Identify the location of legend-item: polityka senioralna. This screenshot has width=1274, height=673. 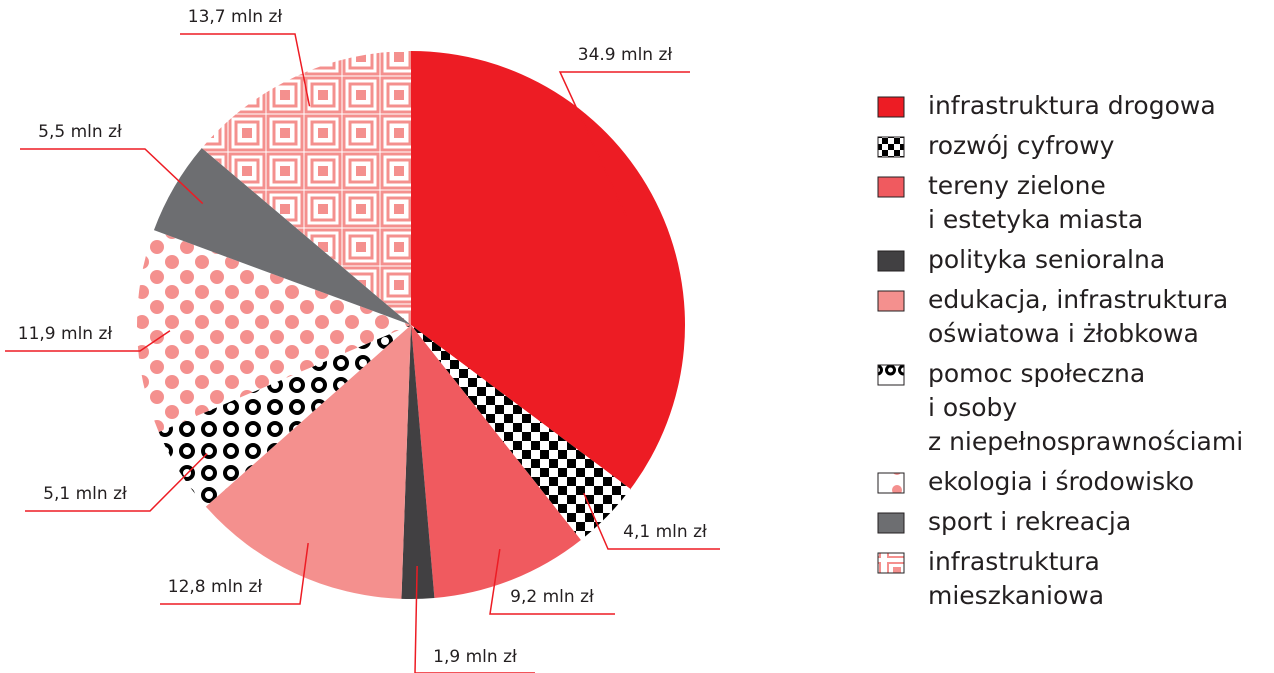
(1021, 259).